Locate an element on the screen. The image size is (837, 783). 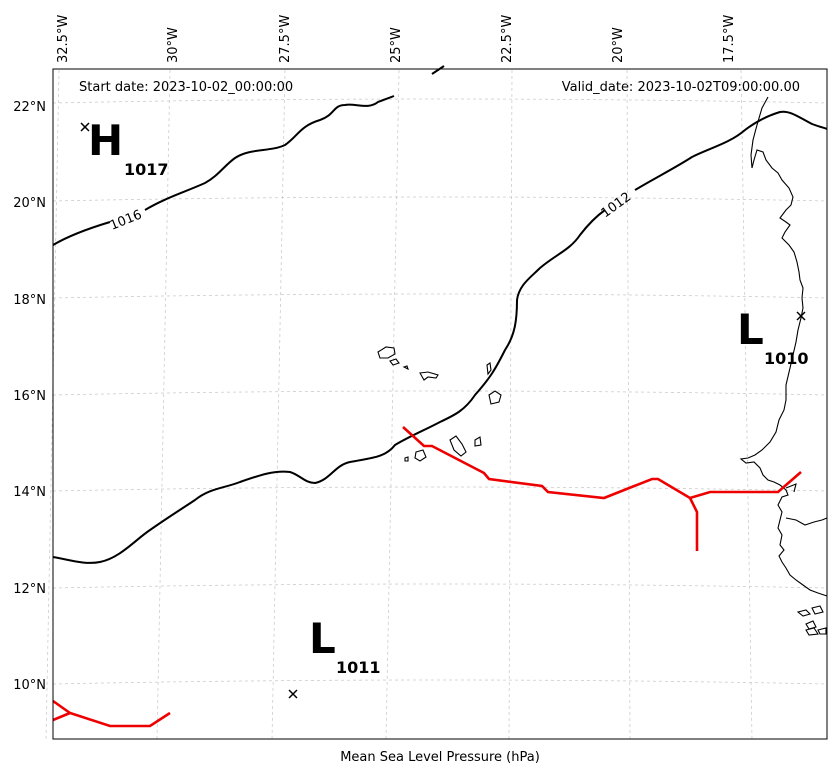
meridian-17-5w is located at coordinates (746, 405).